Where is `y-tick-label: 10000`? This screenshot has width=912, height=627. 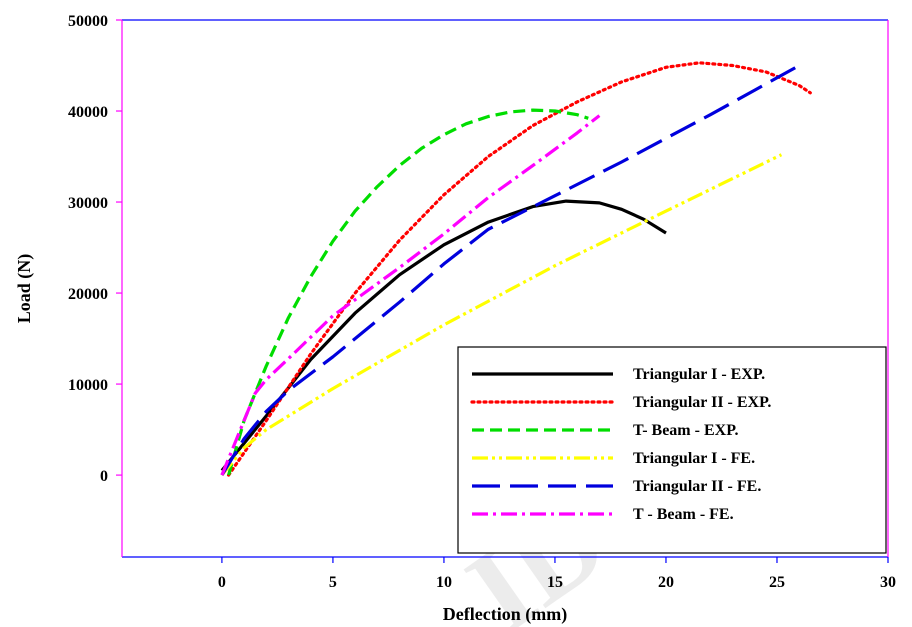 y-tick-label: 10000 is located at coordinates (88, 385).